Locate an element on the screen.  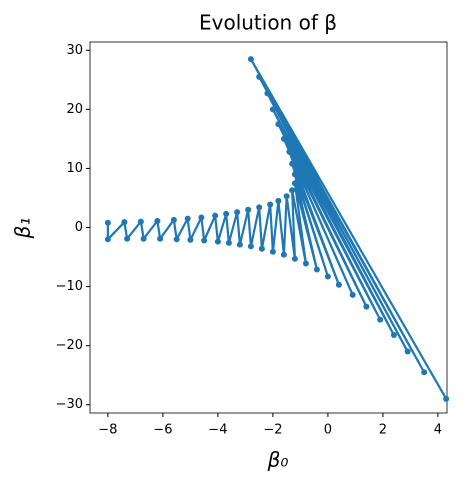
y-axis-label: β₁ is located at coordinates (23, 229).